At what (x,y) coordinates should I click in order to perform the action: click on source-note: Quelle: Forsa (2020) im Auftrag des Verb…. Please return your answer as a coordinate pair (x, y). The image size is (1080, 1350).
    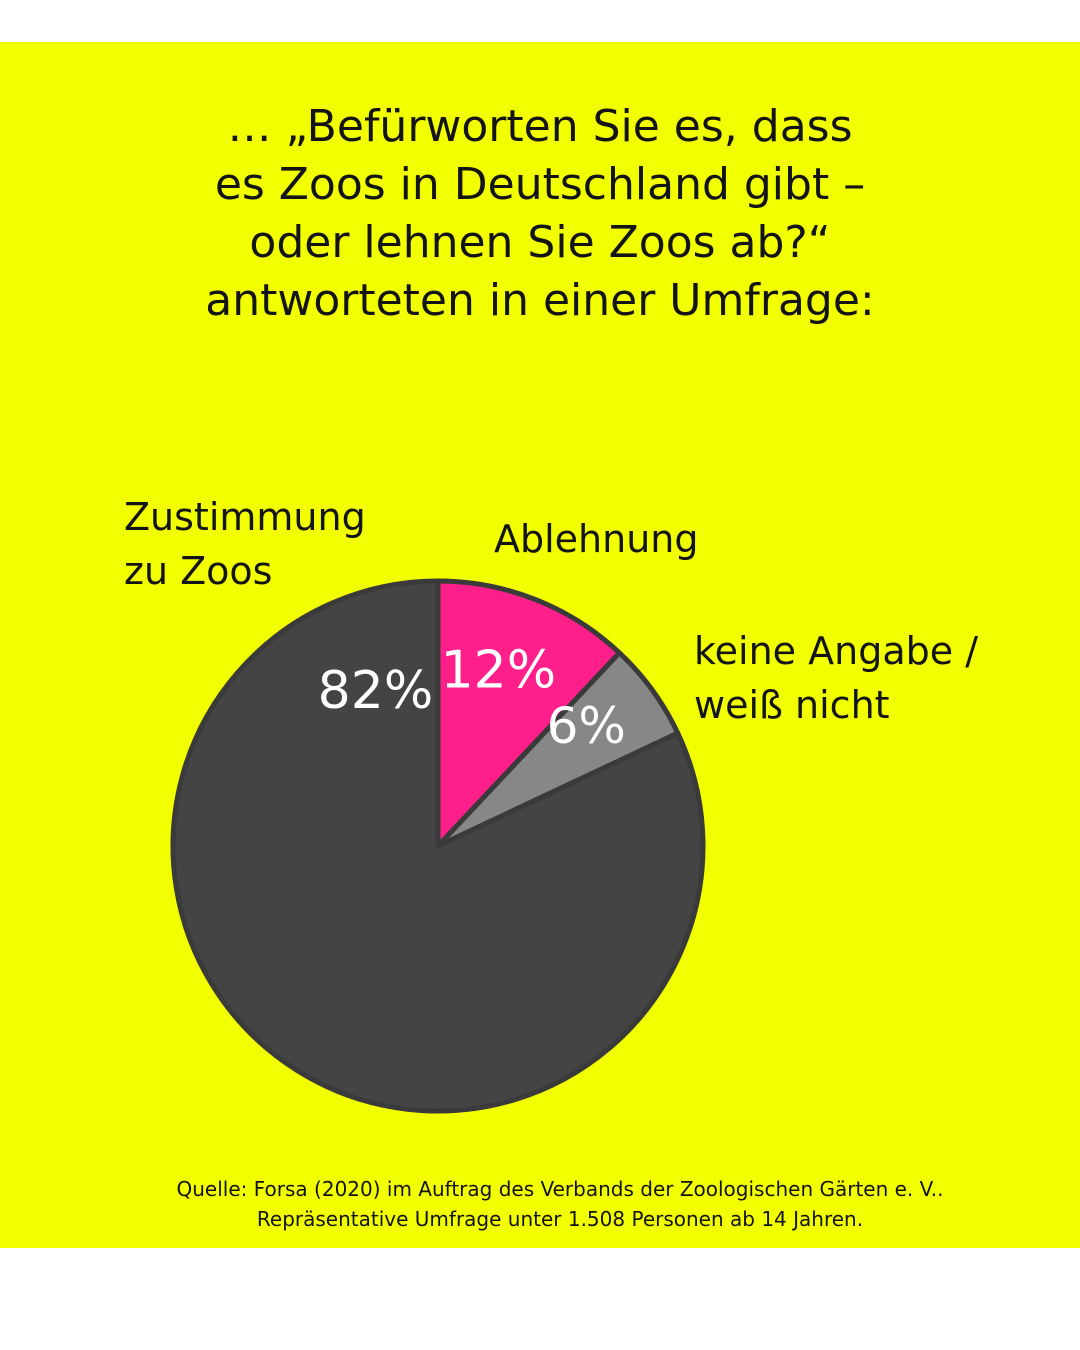
    Looking at the image, I should click on (540, 1204).